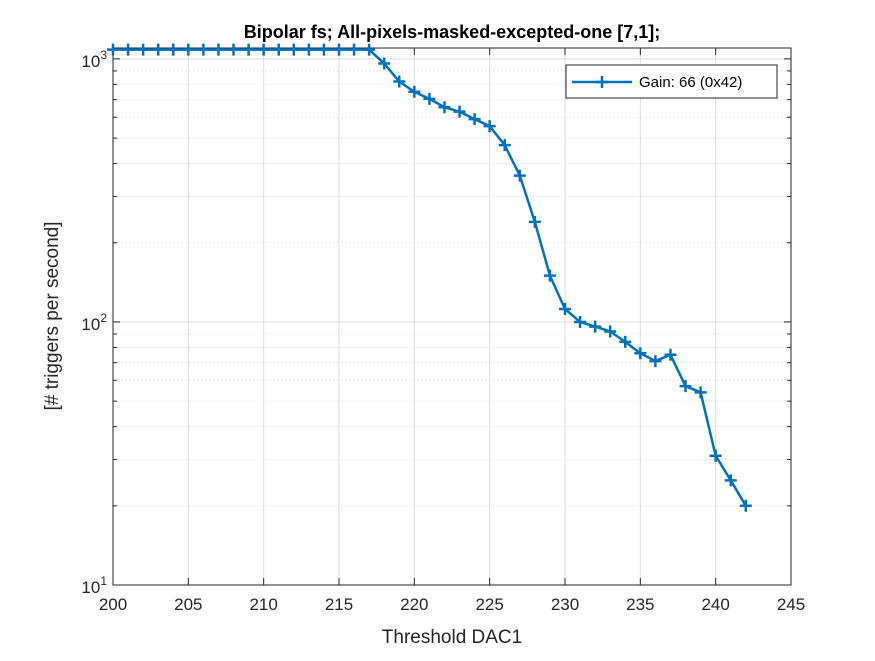  What do you see at coordinates (339, 604) in the screenshot?
I see `x-tick-label: 215` at bounding box center [339, 604].